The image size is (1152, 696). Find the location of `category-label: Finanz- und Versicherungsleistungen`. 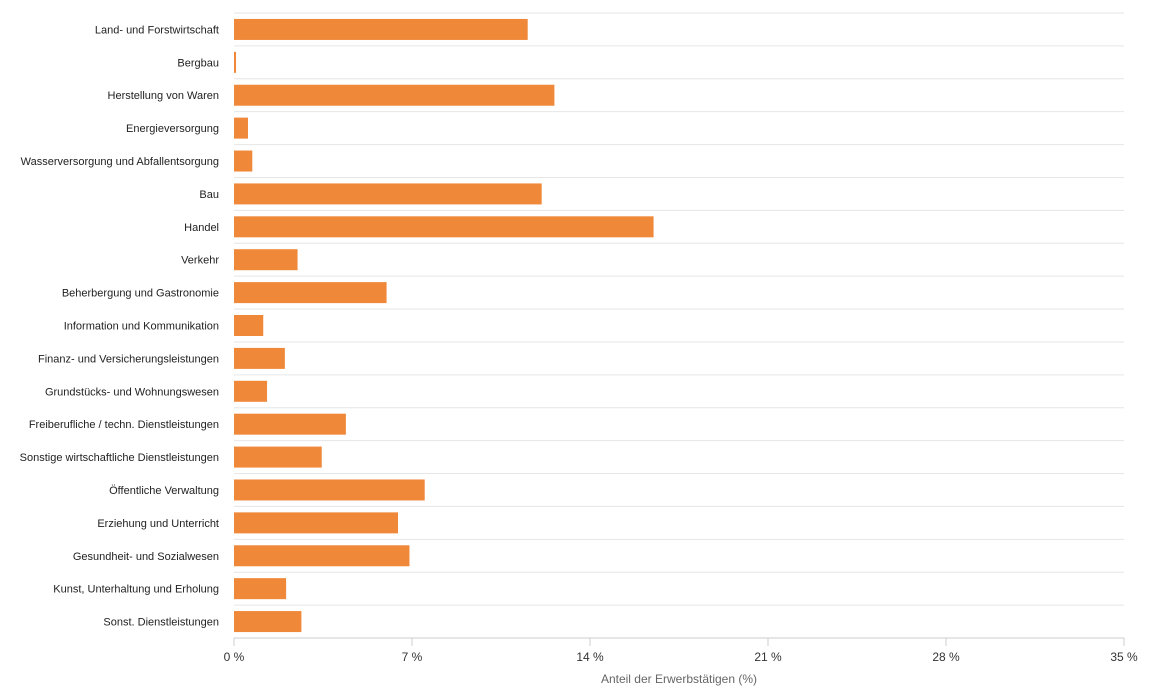

category-label: Finanz- und Versicherungsleistungen is located at coordinates (128, 359).